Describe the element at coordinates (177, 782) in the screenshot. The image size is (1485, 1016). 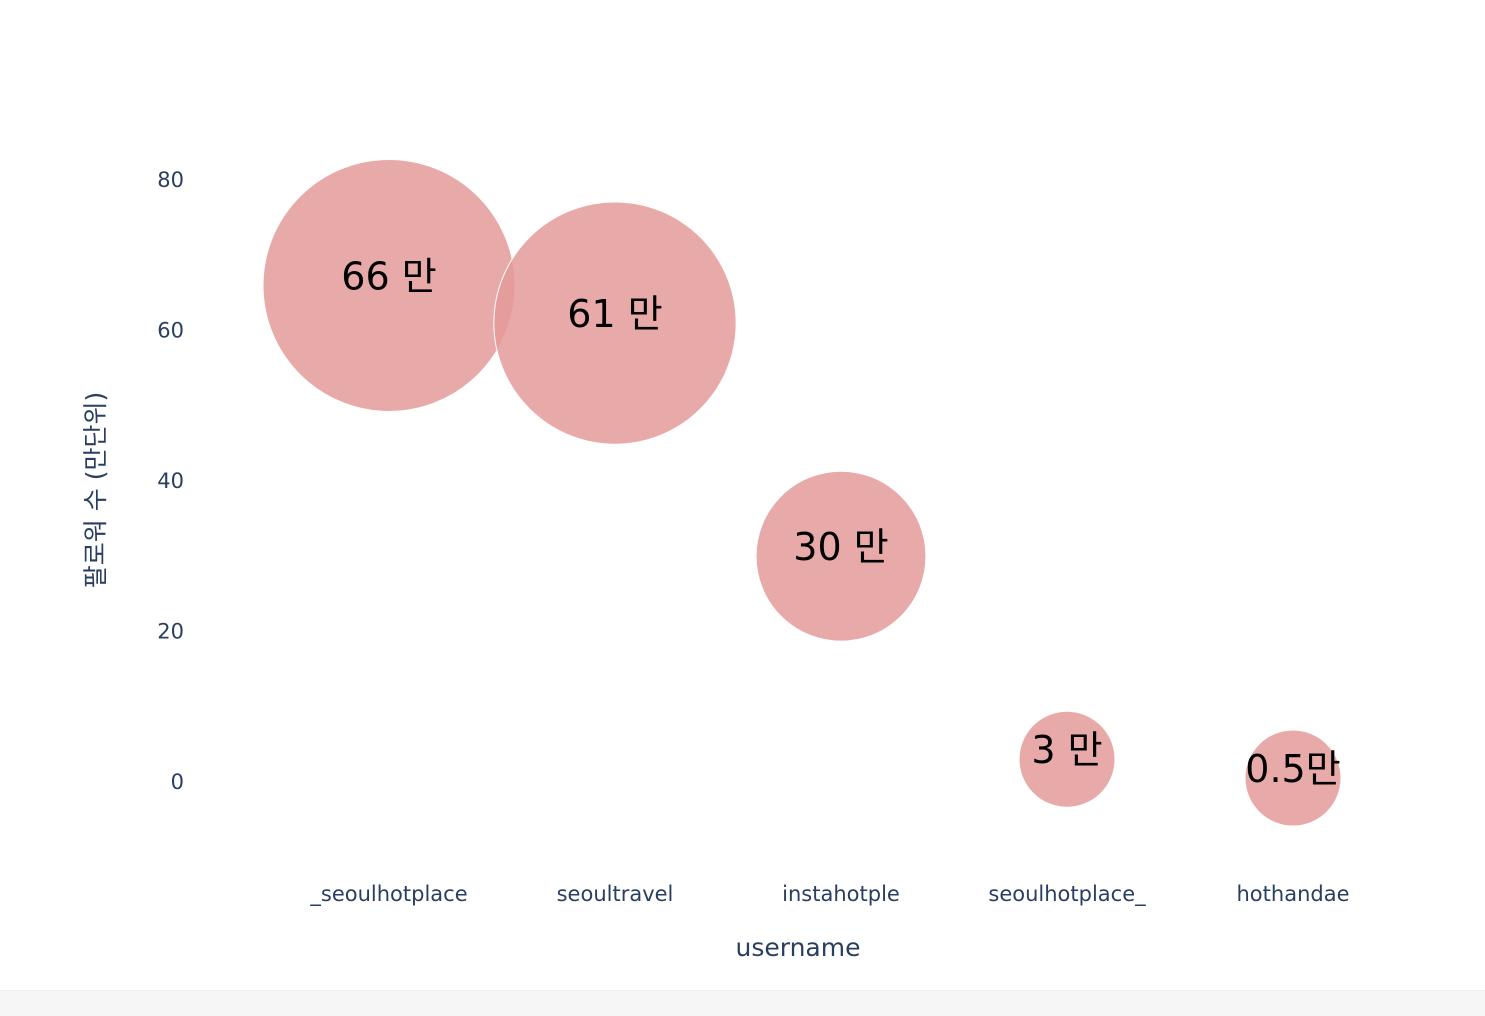
I see `y-tick-label: 0` at that location.